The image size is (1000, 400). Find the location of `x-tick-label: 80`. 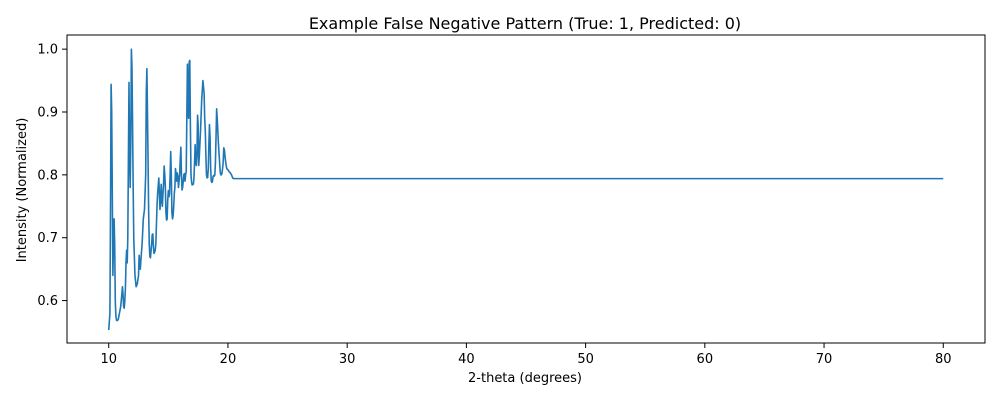

x-tick-label: 80 is located at coordinates (943, 359).